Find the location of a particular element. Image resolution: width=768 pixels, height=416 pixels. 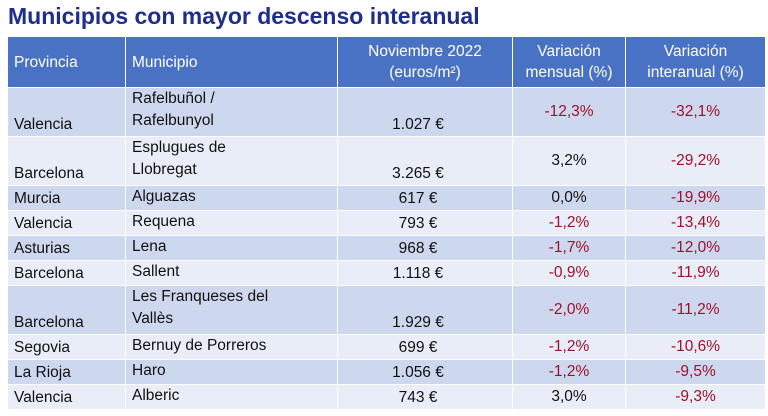

header-interanual: Variación interanual (%) is located at coordinates (695, 62).